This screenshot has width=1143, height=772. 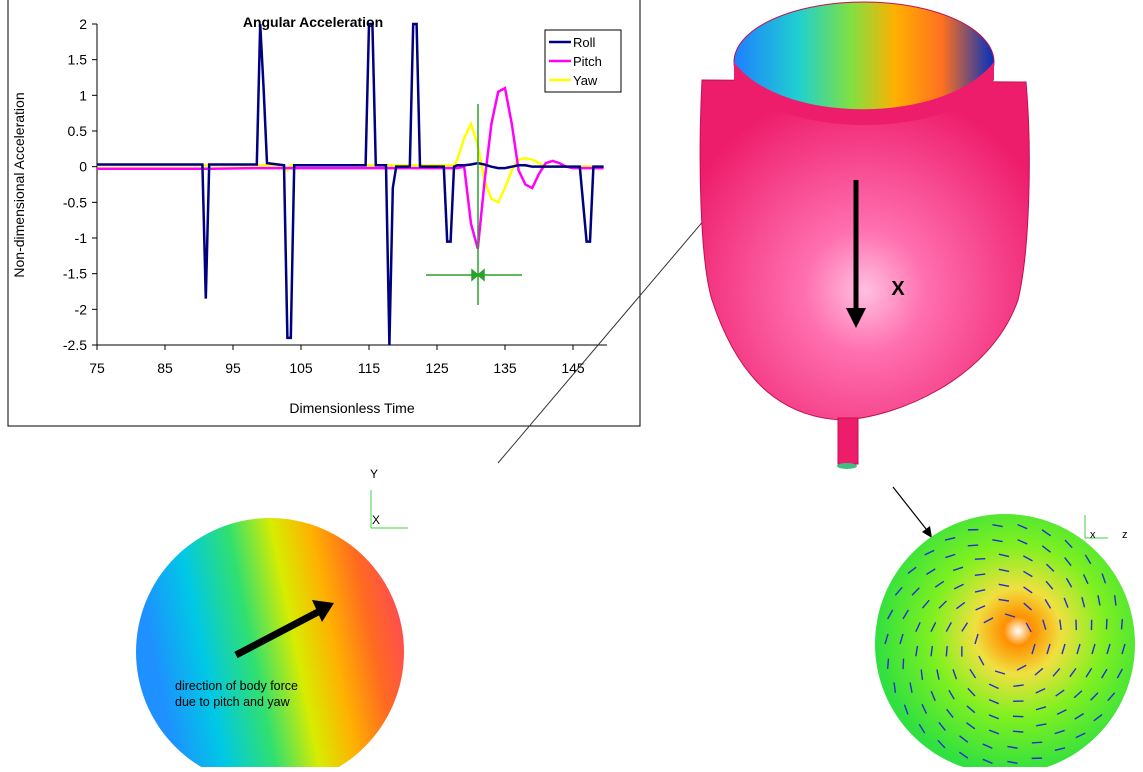 What do you see at coordinates (587, 61) in the screenshot?
I see `legend-label: Pitch` at bounding box center [587, 61].